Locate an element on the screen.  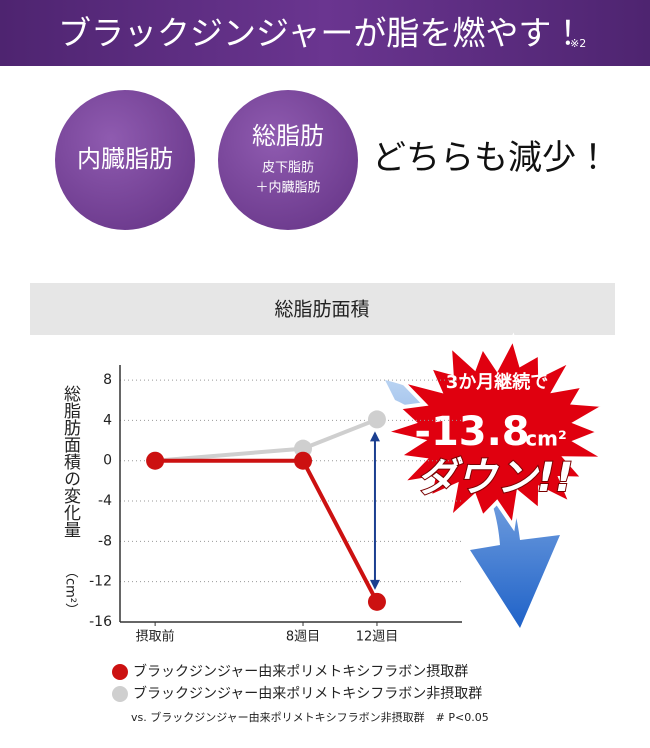
legend-label: ブラックジンジャー由来ポリメトキシフラボン摂取群 is located at coordinates (300, 671).